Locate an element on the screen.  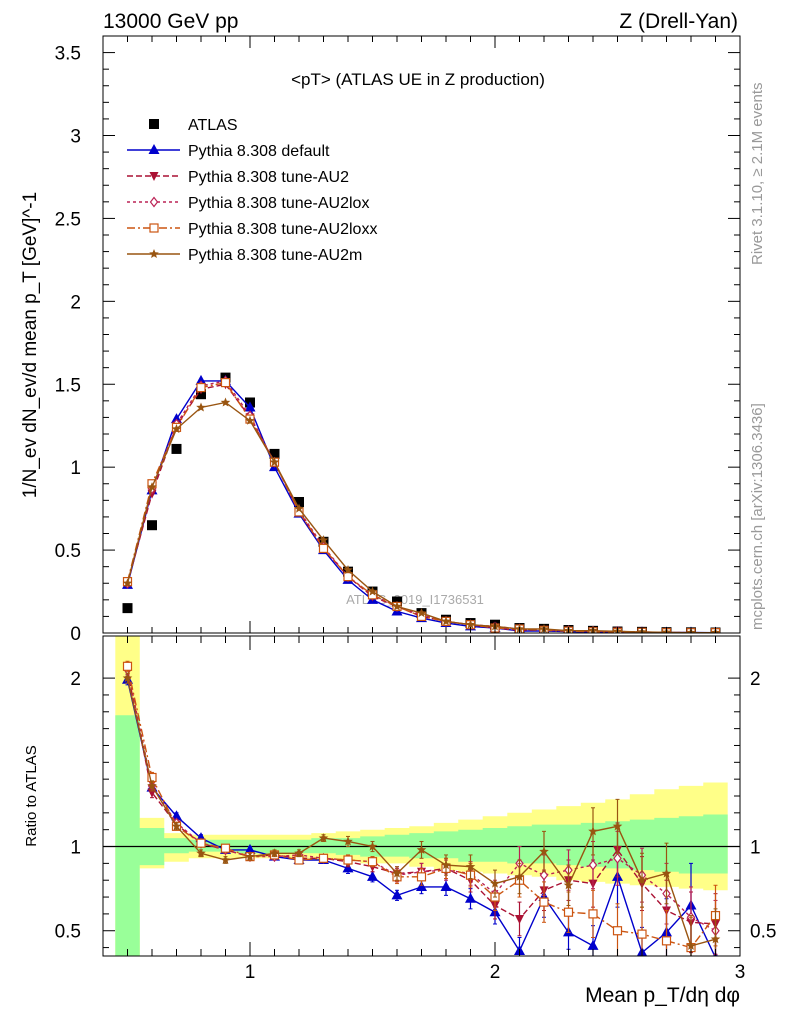
legend-label: Pythia 8.308 default is located at coordinates (259, 151).